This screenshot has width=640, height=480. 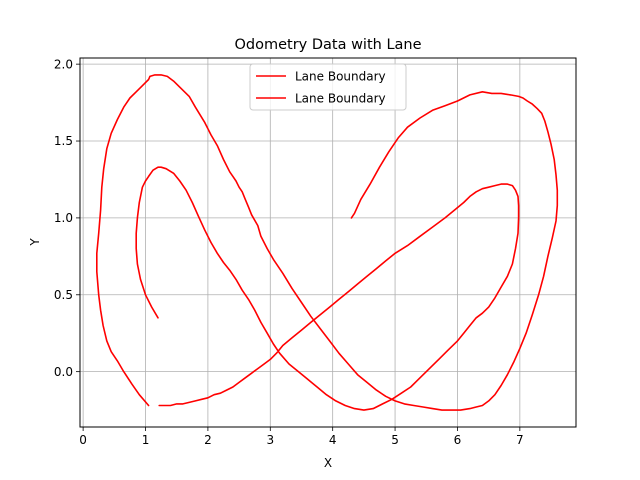 I want to click on y-tick-label: 1.5, so click(x=63, y=141).